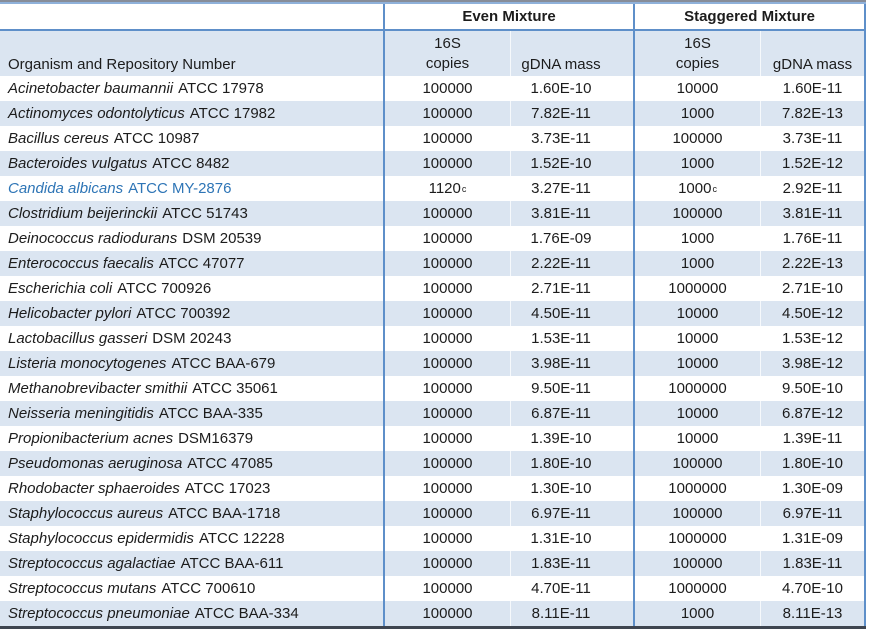 The width and height of the screenshot is (869, 632). What do you see at coordinates (99, 613) in the screenshot?
I see `organism-name: Streptococcus pneumoniae` at bounding box center [99, 613].